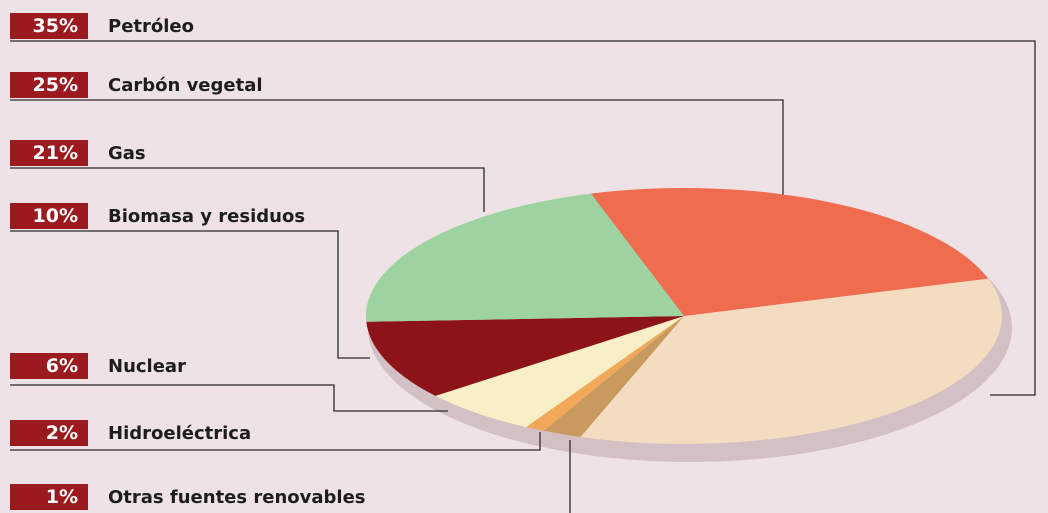 The image size is (1048, 513). I want to click on percent-badge: 2%, so click(49, 433).